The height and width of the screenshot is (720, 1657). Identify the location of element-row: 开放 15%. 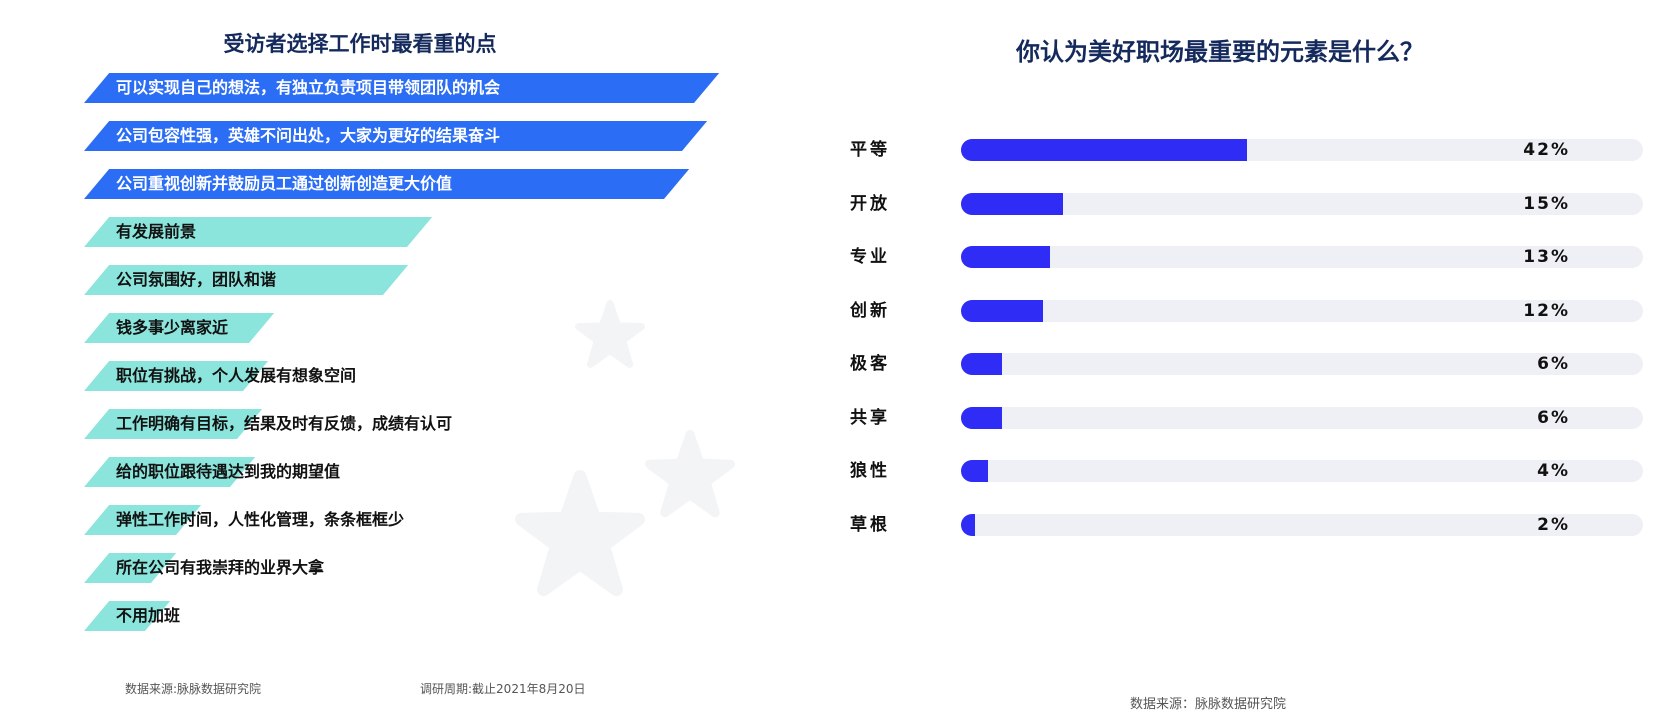
(1246, 204).